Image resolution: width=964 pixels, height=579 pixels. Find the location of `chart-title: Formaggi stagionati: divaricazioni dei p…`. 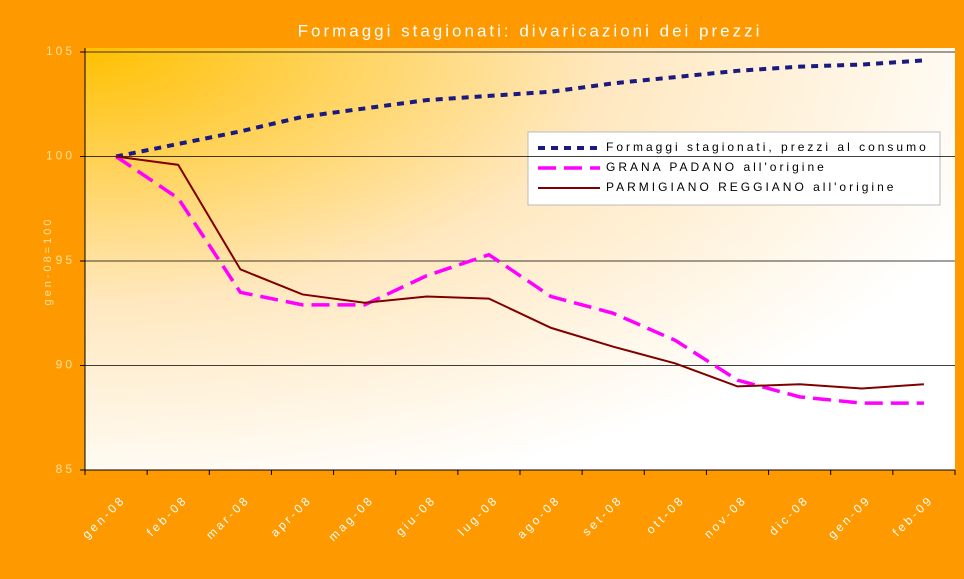

chart-title: Formaggi stagionati: divaricazioni dei p… is located at coordinates (530, 30).